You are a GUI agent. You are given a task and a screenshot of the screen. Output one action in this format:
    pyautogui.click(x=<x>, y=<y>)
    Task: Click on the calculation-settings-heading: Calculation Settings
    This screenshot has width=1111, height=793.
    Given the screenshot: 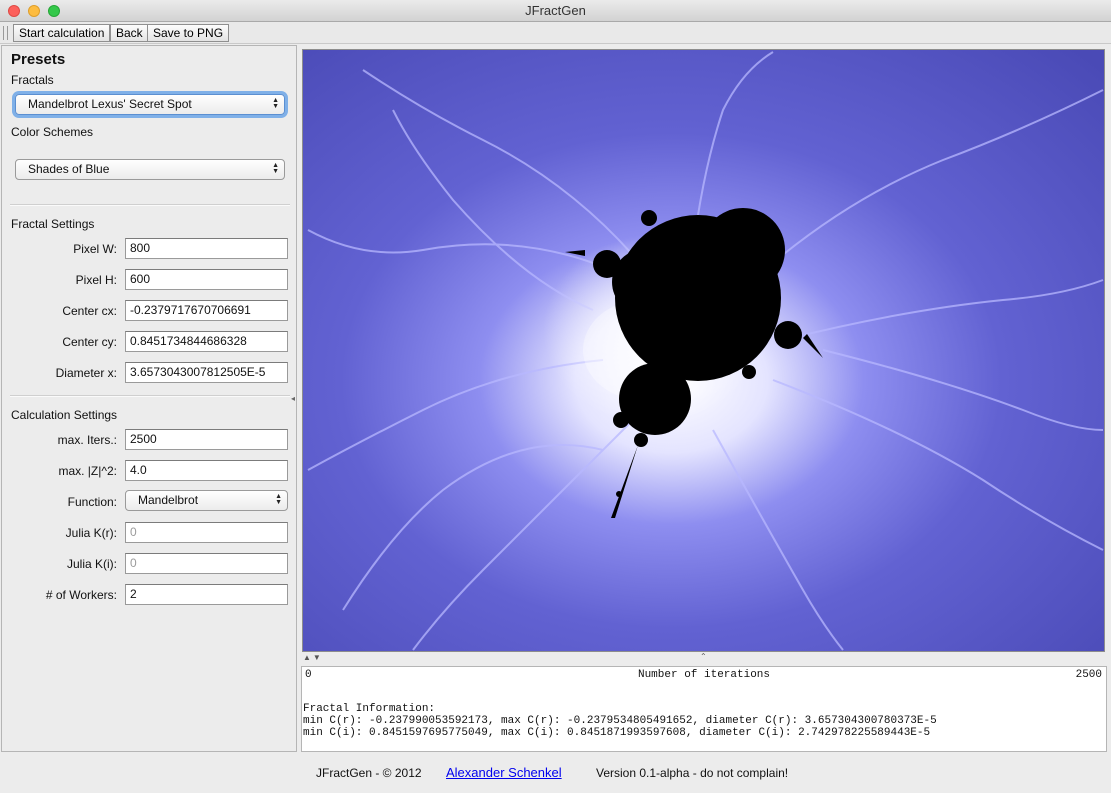 What is the action you would take?
    pyautogui.click(x=64, y=415)
    